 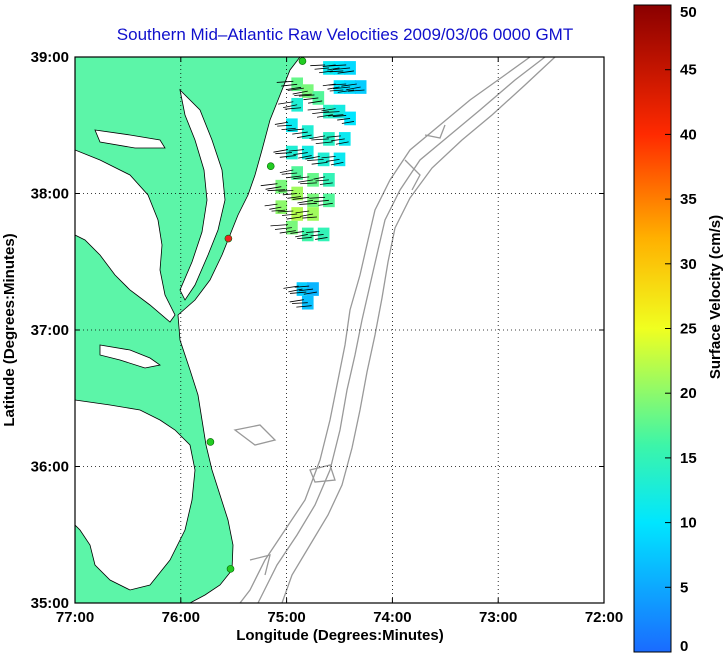 I want to click on x-tick-label: 73:00, so click(x=498, y=617).